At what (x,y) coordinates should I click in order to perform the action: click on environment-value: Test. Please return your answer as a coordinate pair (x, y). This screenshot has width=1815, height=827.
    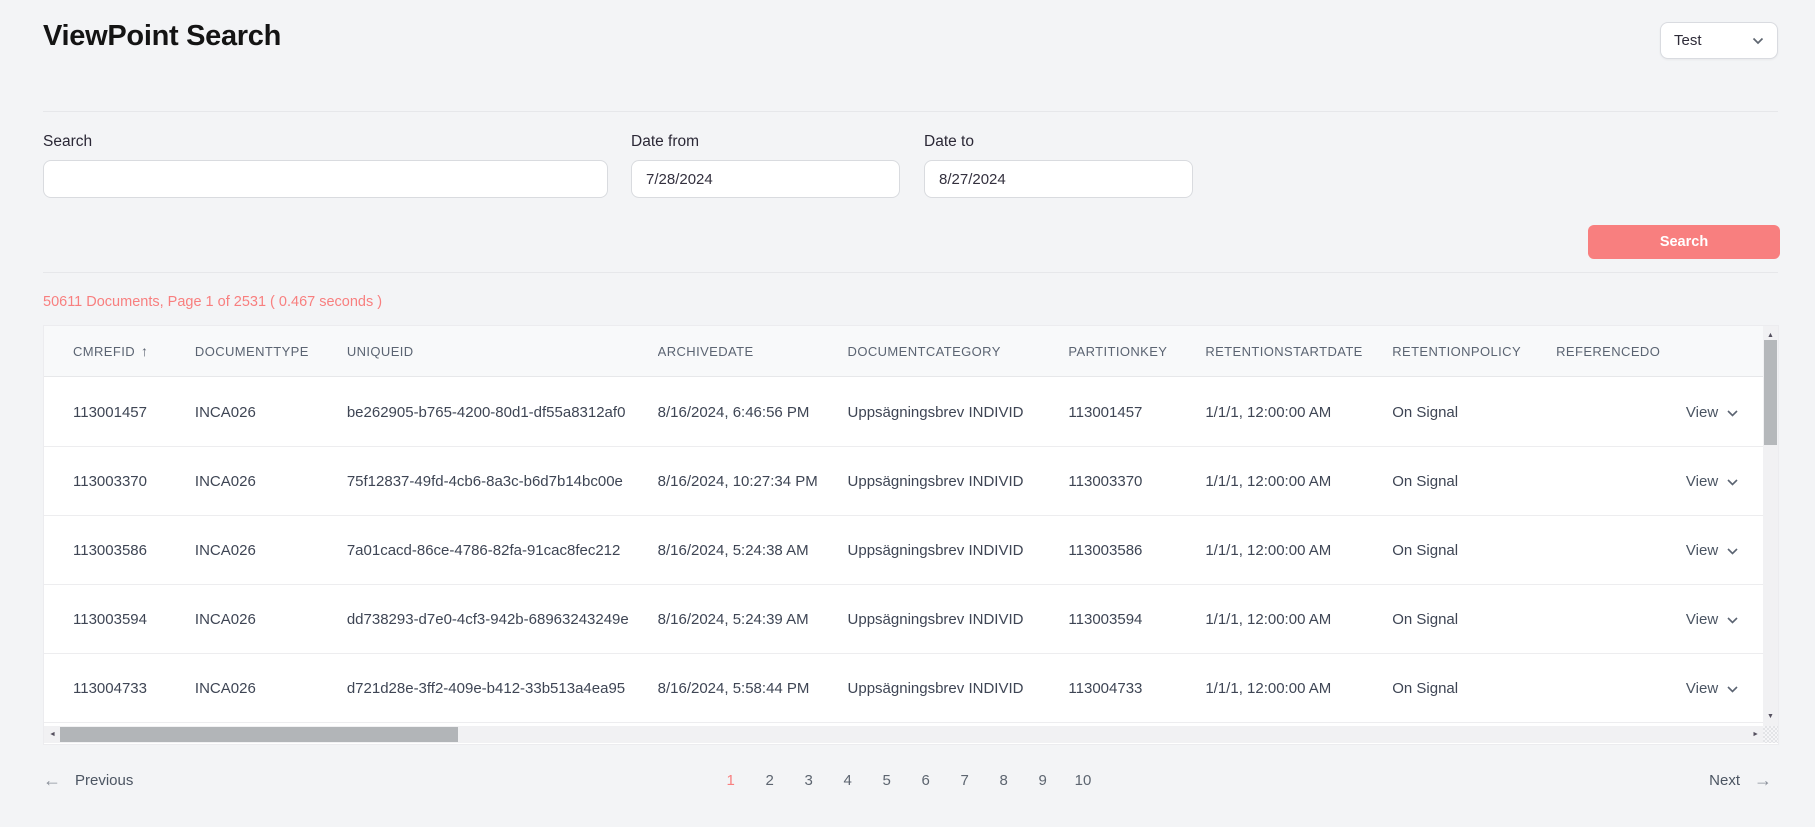
    Looking at the image, I should click on (1688, 40).